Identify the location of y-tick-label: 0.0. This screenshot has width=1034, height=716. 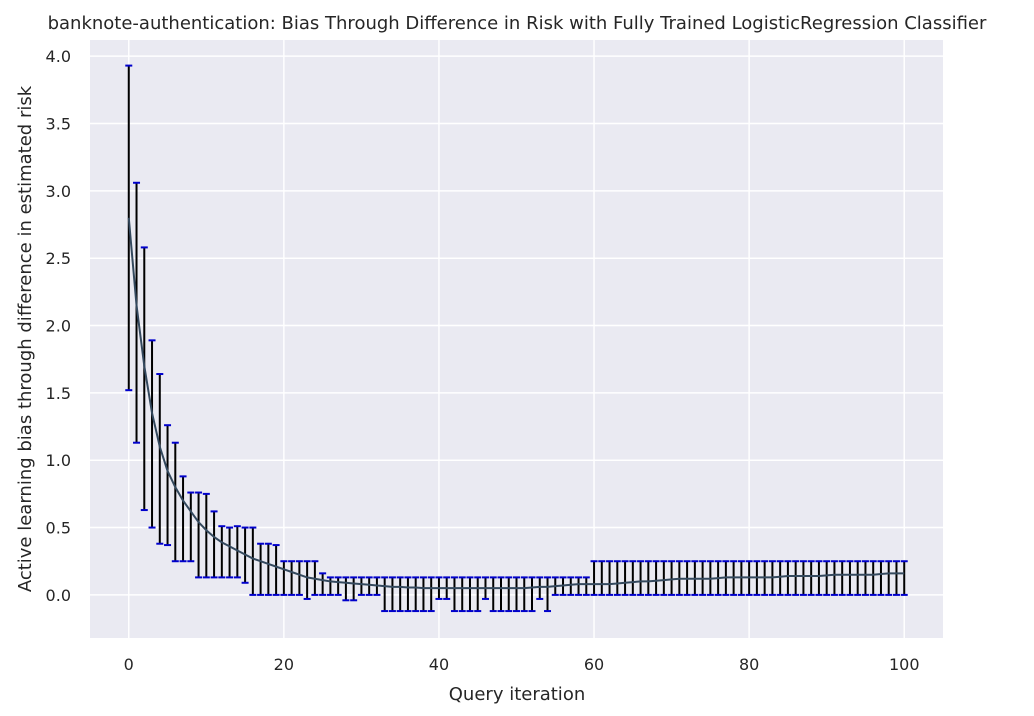
(58, 595).